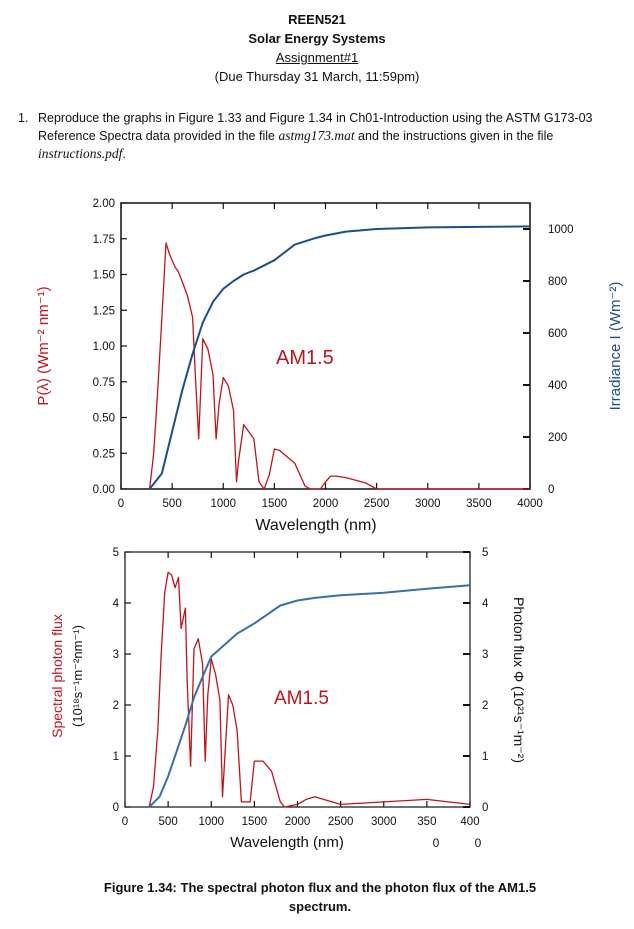  Describe the element at coordinates (317, 57) in the screenshot. I see `assignment-title: Assignment#1` at that location.